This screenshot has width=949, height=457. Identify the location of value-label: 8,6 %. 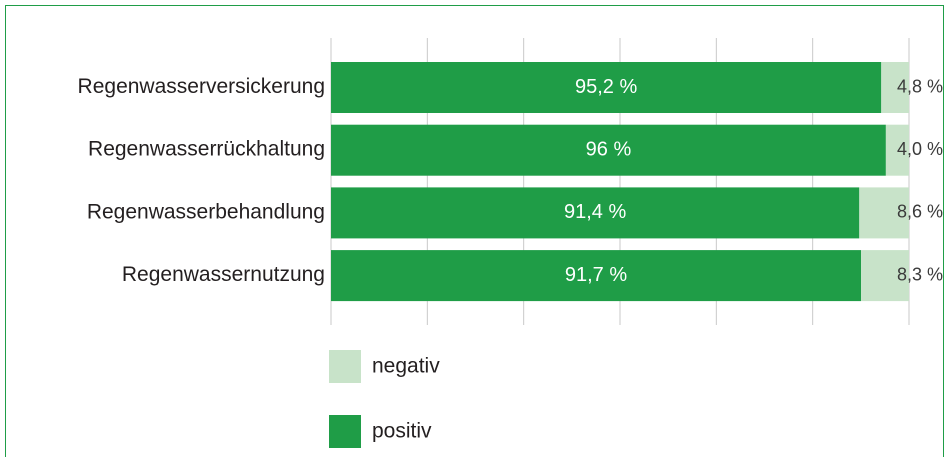
(920, 212).